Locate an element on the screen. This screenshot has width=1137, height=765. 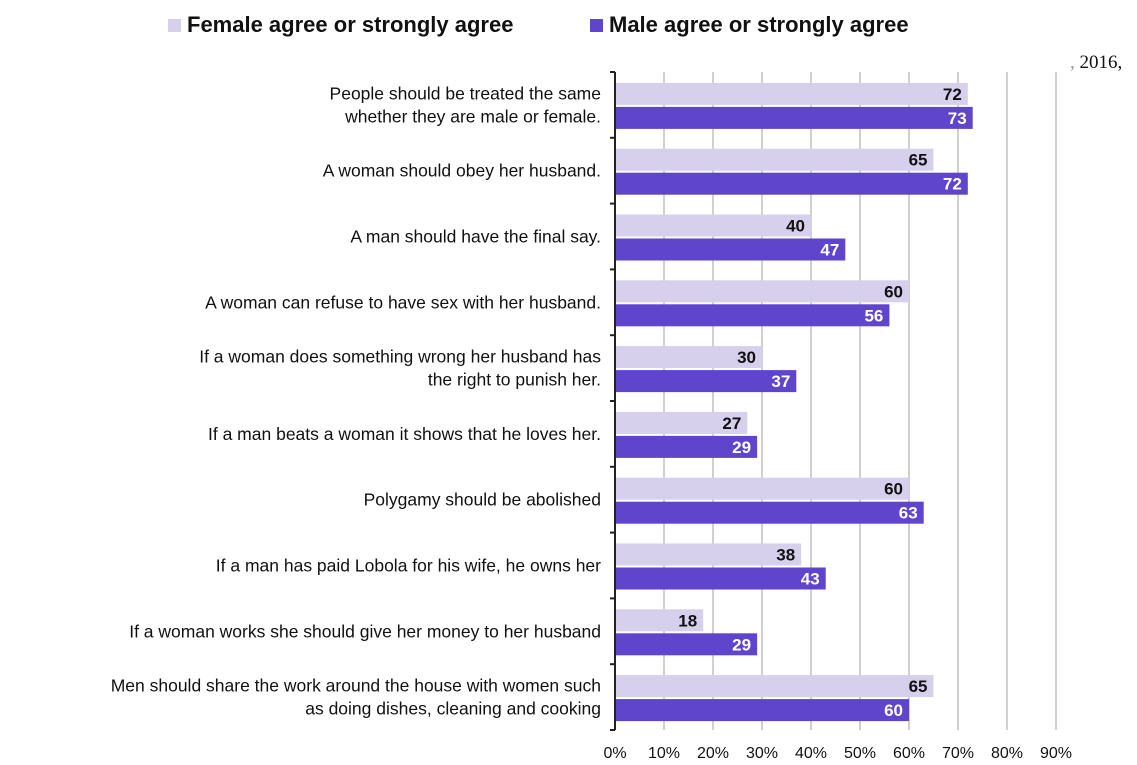
x-tick-label: 40% is located at coordinates (811, 753).